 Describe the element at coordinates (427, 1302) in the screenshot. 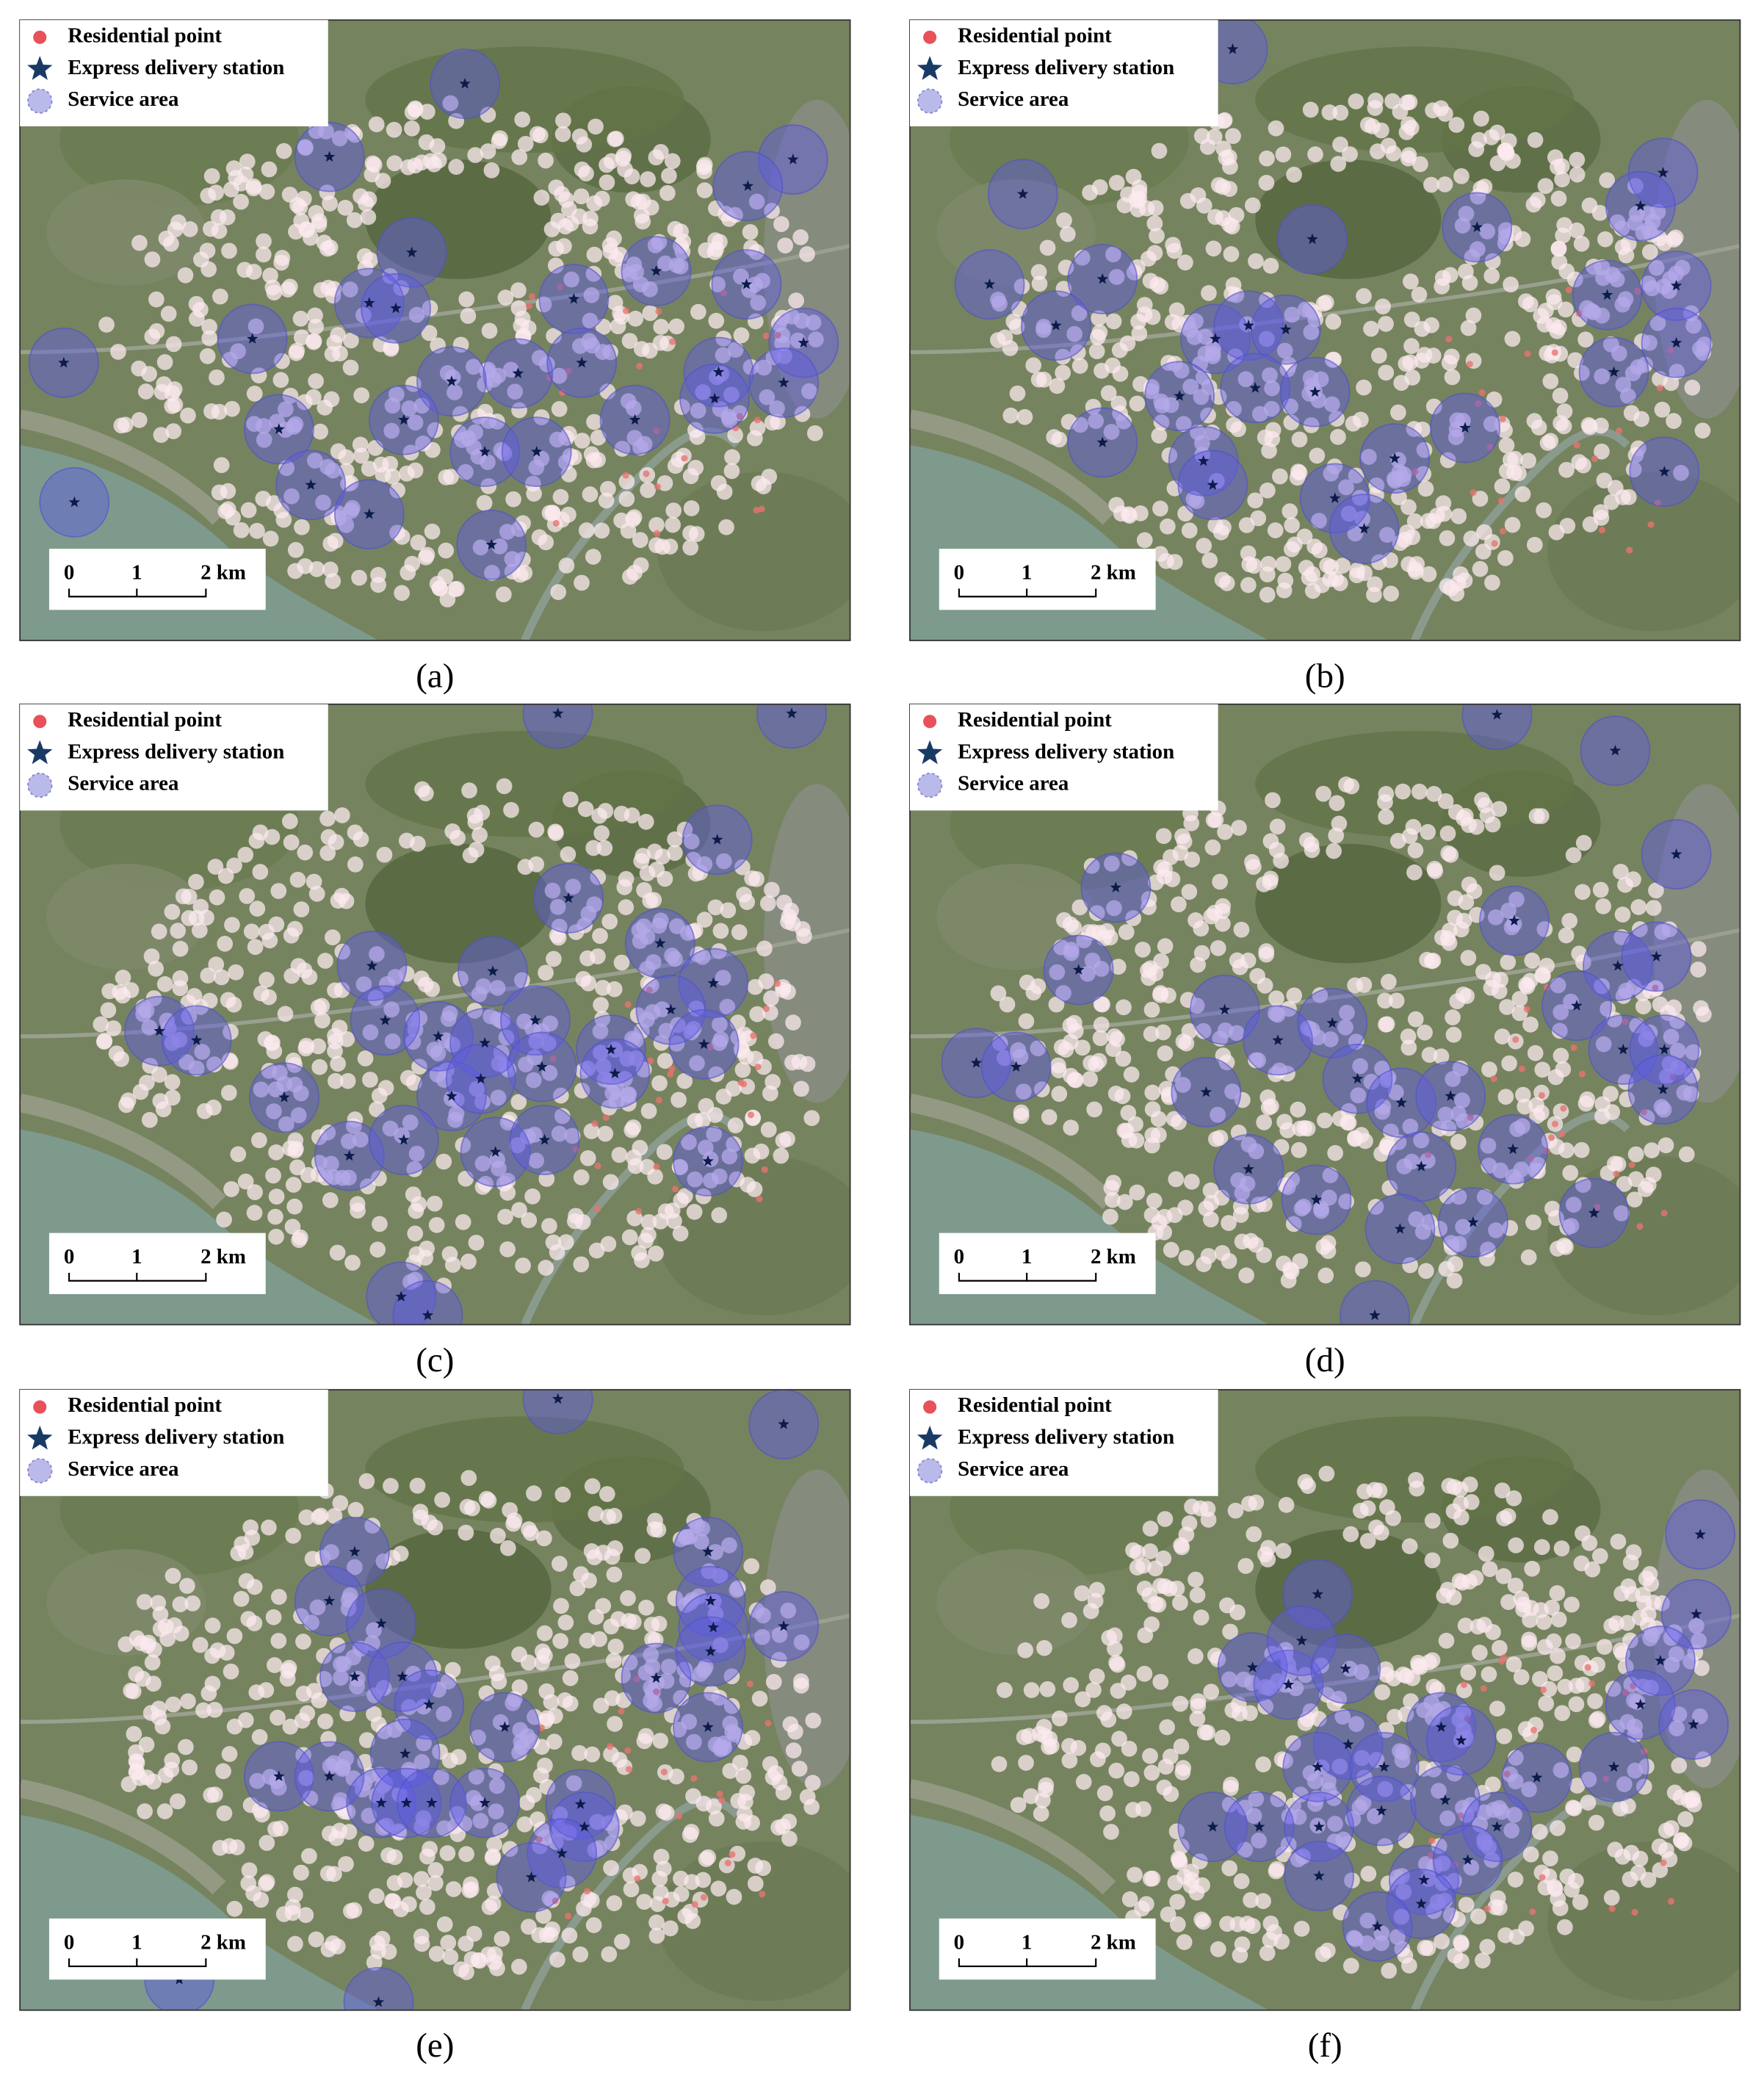

I see `service-area` at that location.